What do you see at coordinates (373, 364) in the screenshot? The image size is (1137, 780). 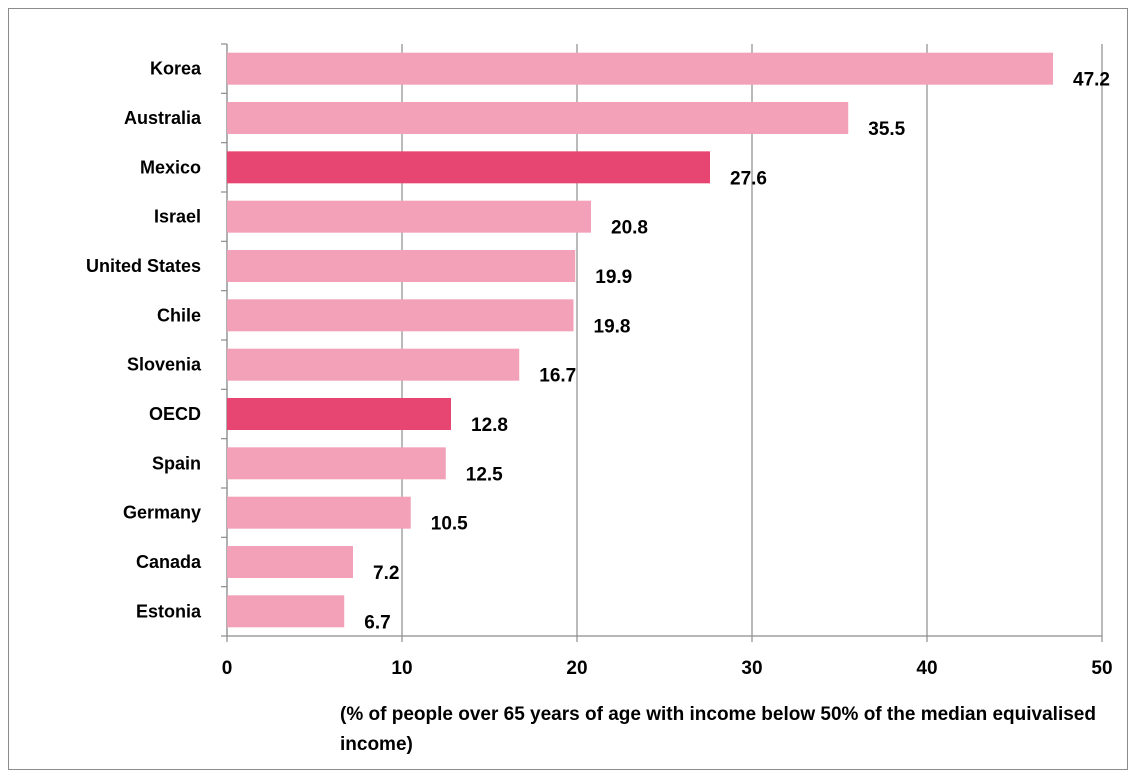 I see `bar-slovenia` at bounding box center [373, 364].